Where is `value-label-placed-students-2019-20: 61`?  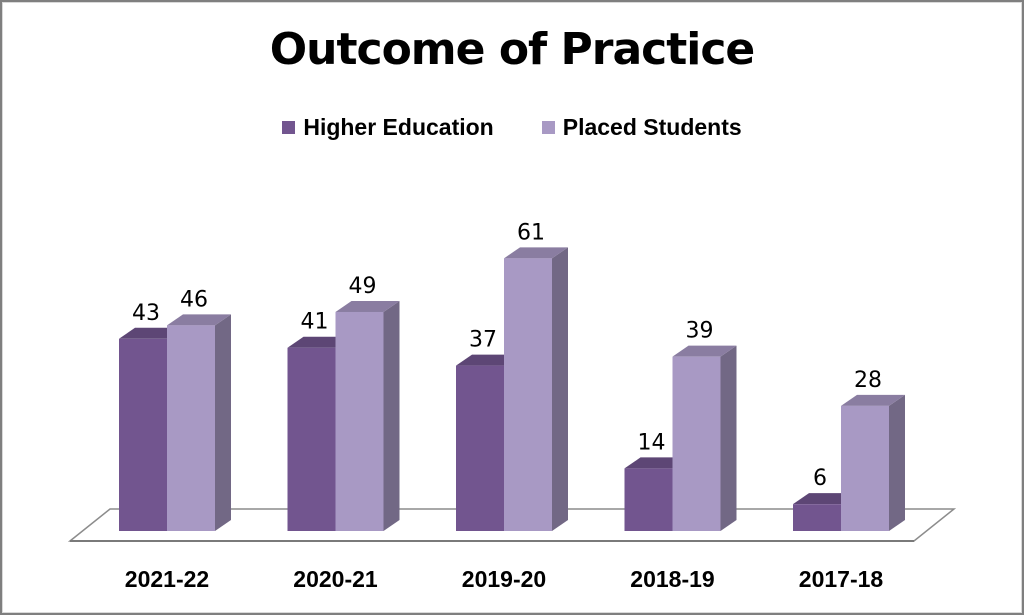 value-label-placed-students-2019-20: 61 is located at coordinates (531, 232).